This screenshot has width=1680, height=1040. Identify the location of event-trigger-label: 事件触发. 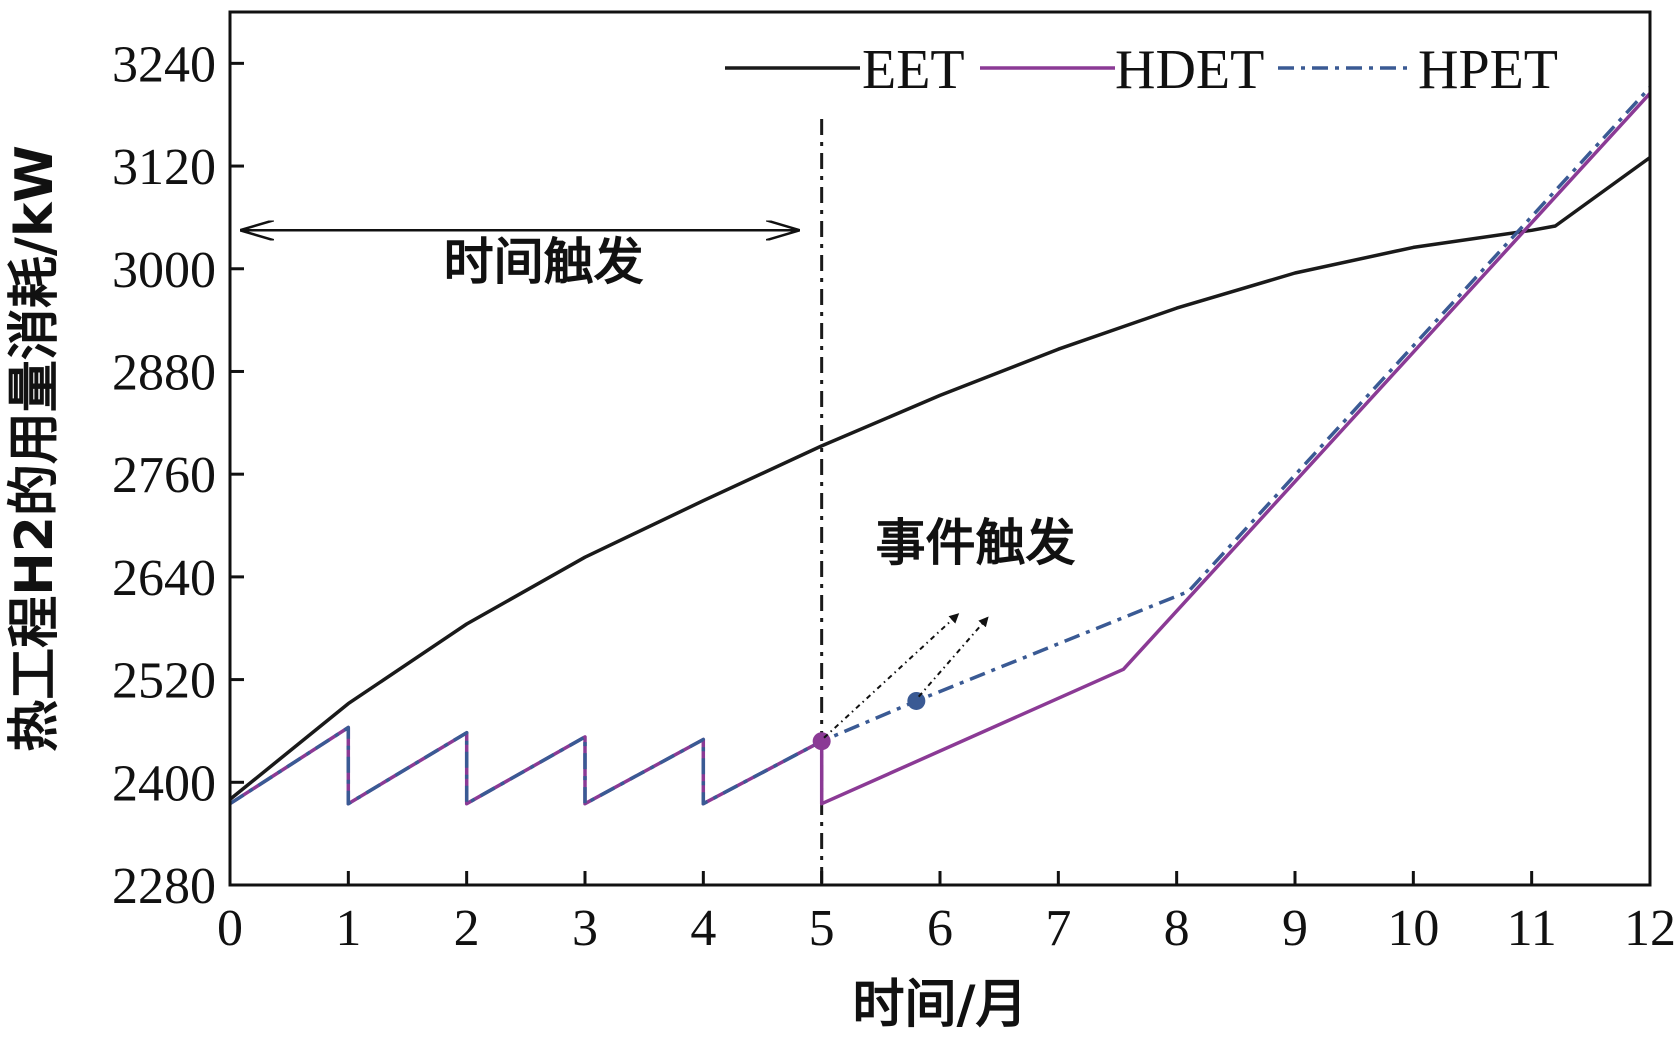
(976, 543).